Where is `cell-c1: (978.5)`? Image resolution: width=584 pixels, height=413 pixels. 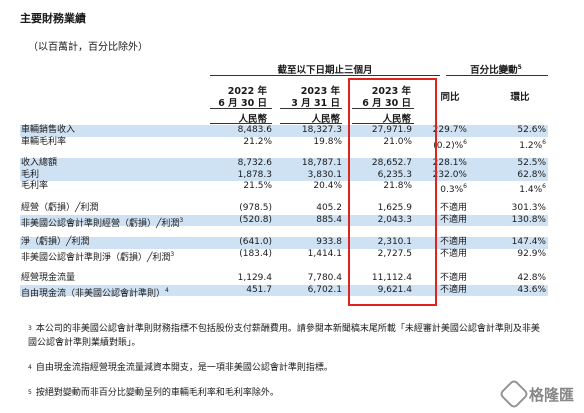
cell-c1: (978.5) is located at coordinates (255, 209).